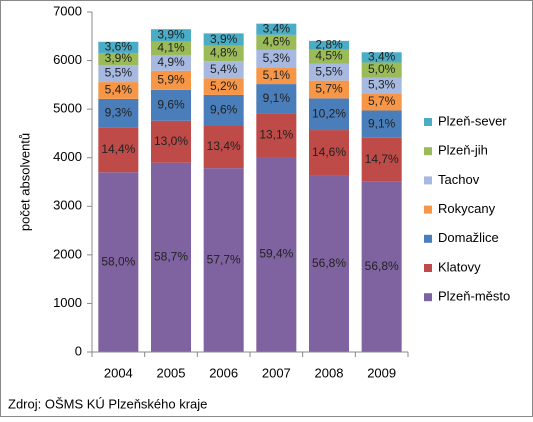  Describe the element at coordinates (223, 372) in the screenshot. I see `x-tick-label: 2006` at that location.